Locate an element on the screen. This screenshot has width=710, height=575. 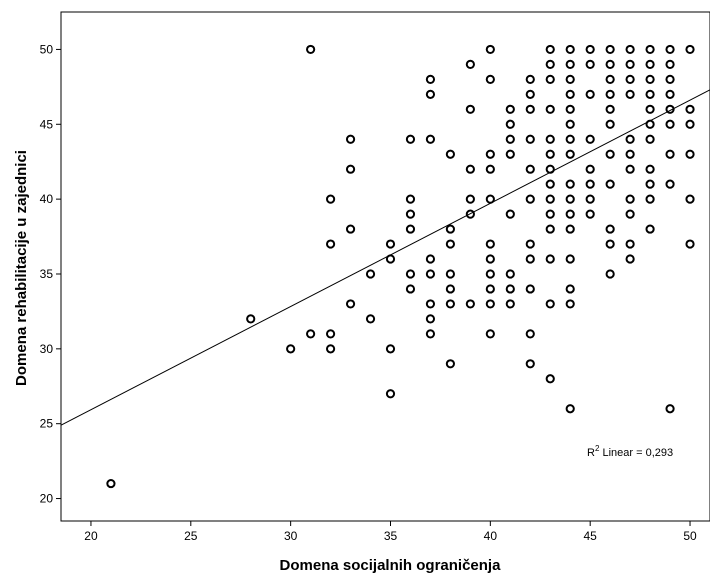
y-tick-label: 40 is located at coordinates (47, 199).